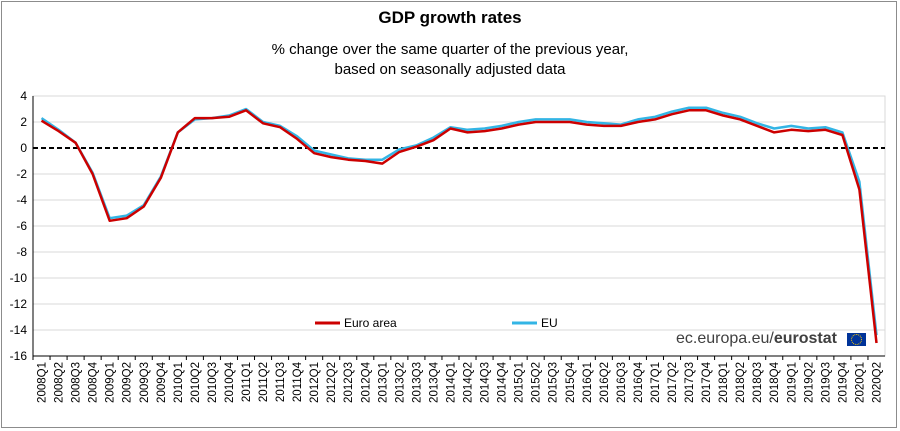 Image resolution: width=900 pixels, height=431 pixels. I want to click on x-tick-label: 2013Q1, so click(383, 382).